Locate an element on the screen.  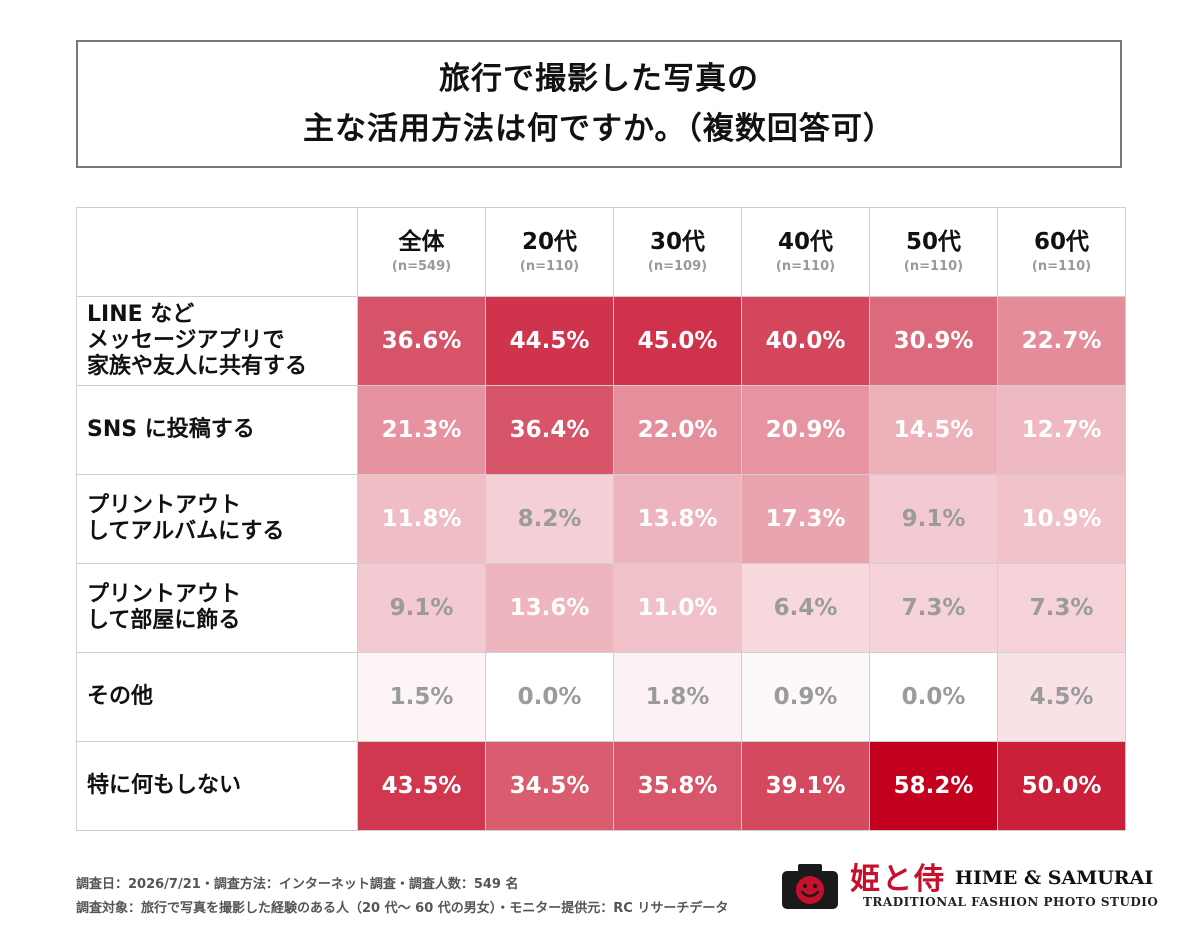
heatmap-cell: 45.0% is located at coordinates (677, 341).